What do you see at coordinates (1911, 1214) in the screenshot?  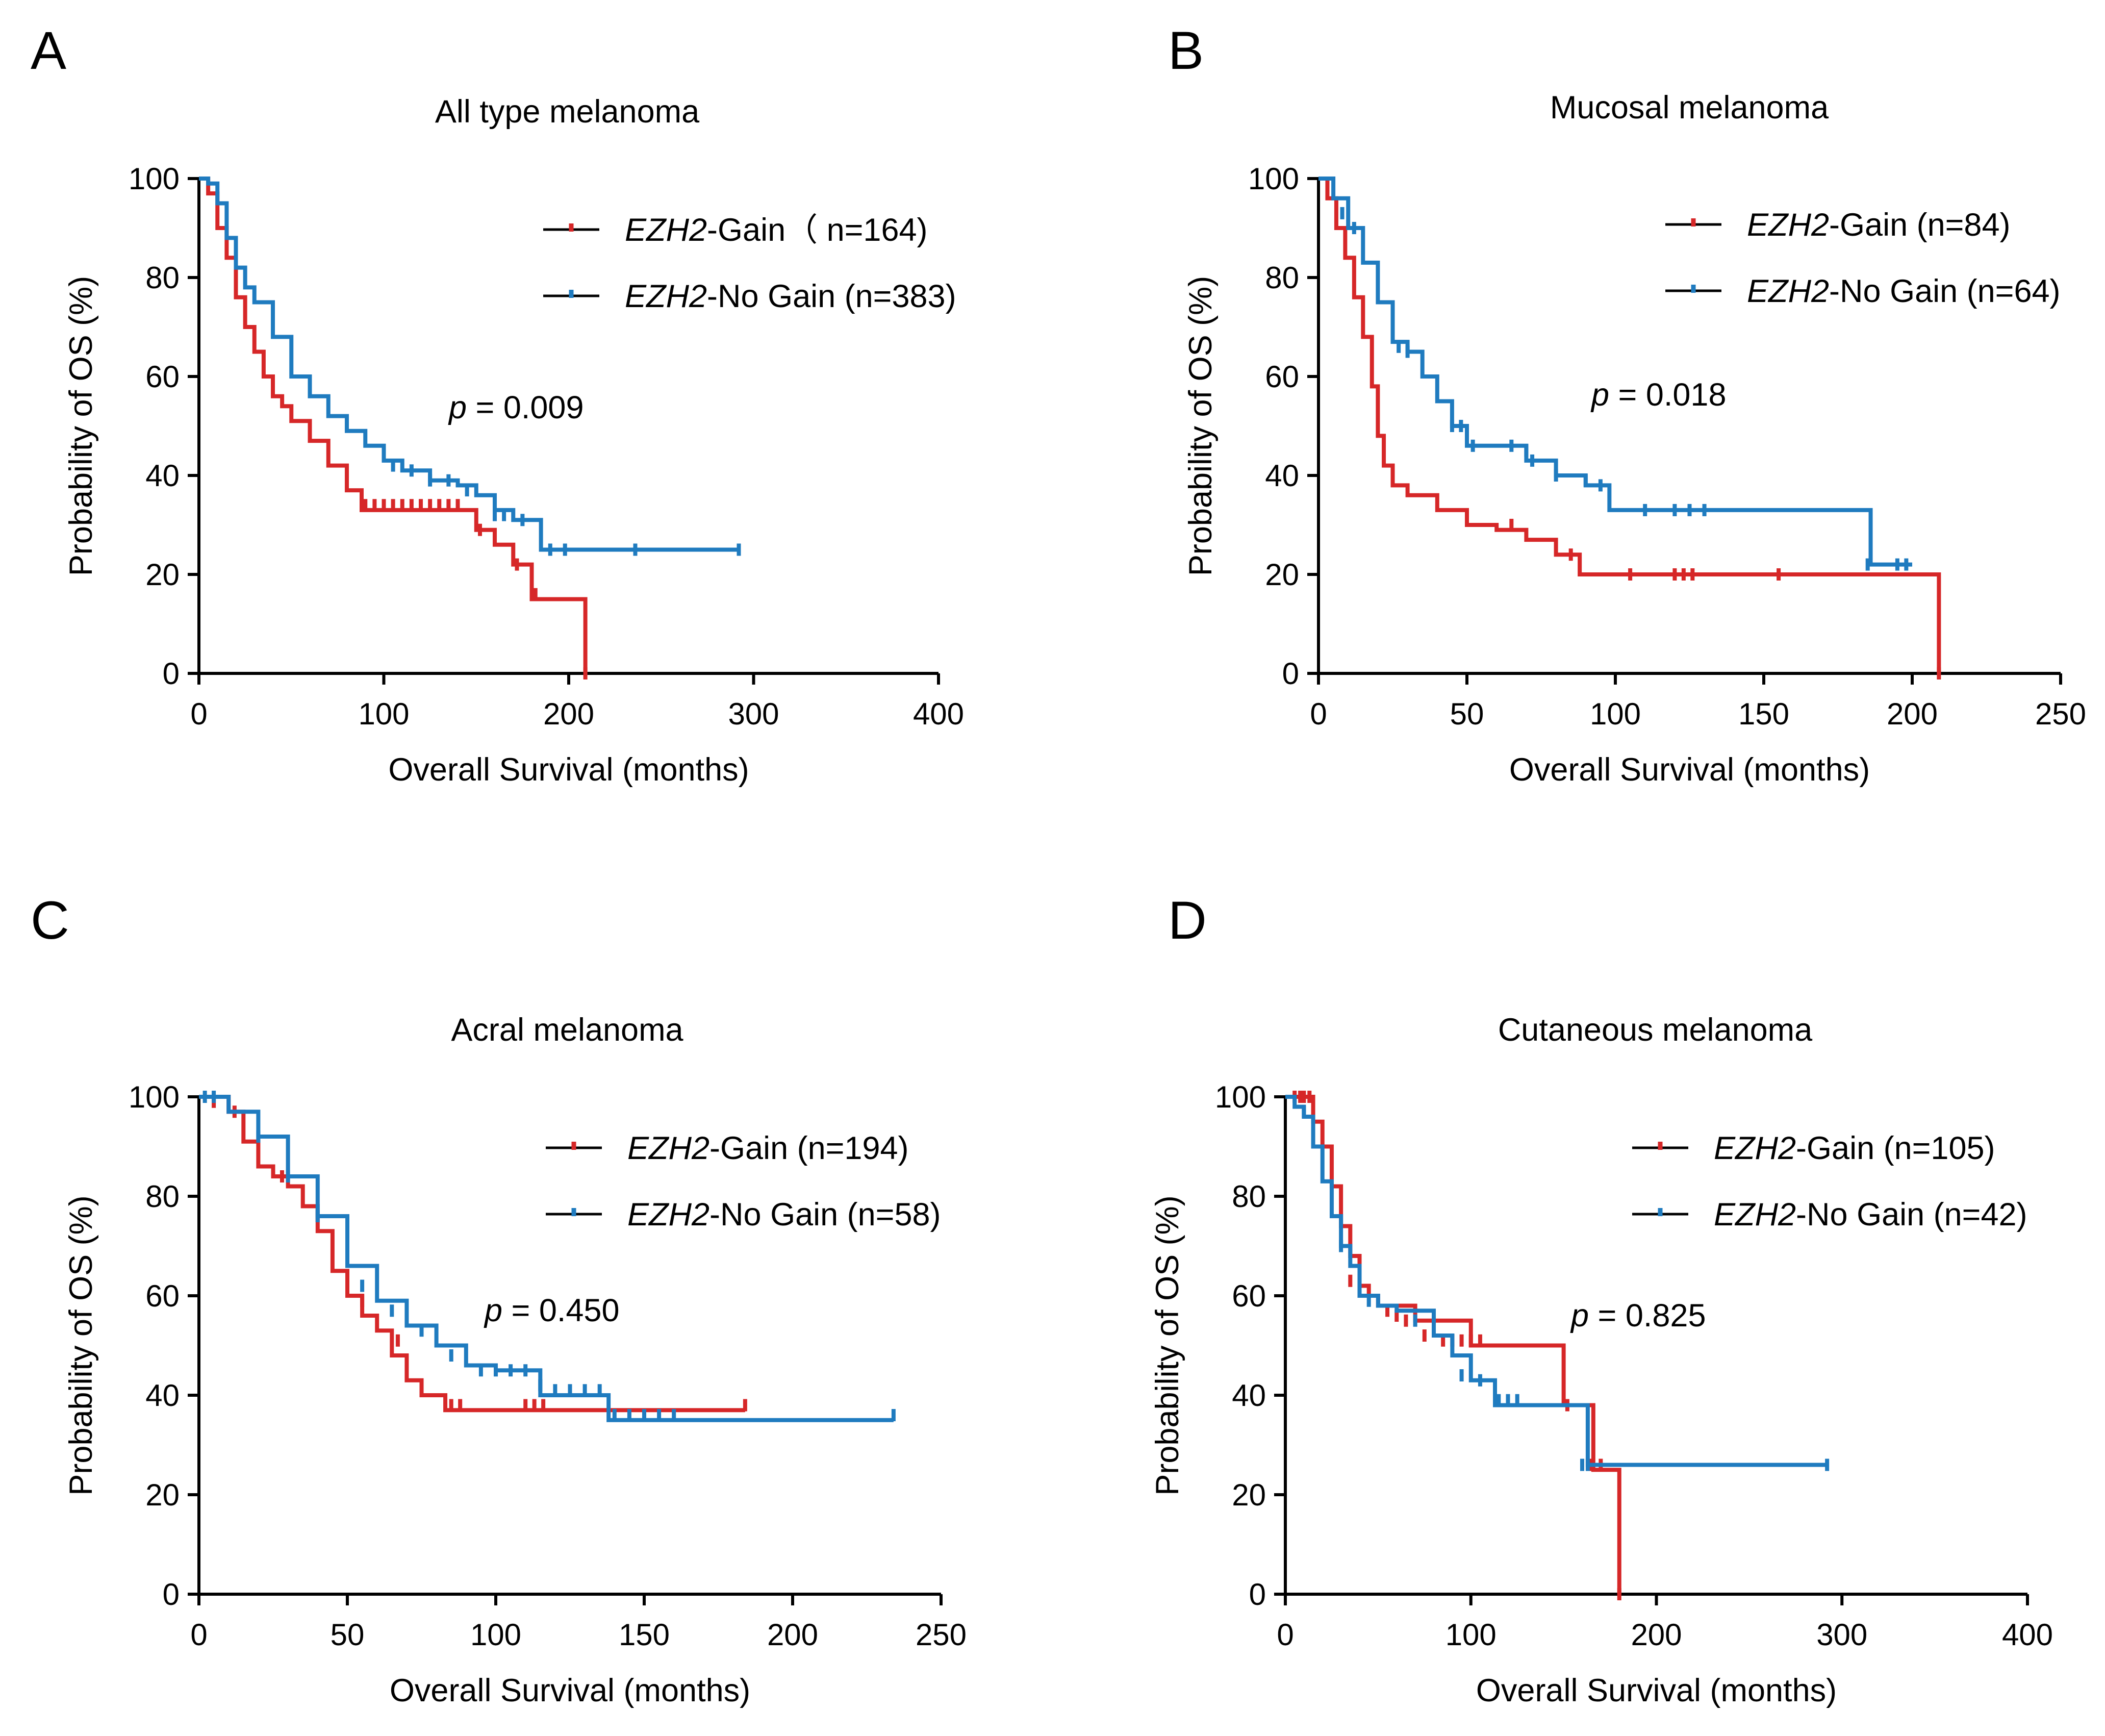 I see `legend-group: -No Gain (n=42)` at bounding box center [1911, 1214].